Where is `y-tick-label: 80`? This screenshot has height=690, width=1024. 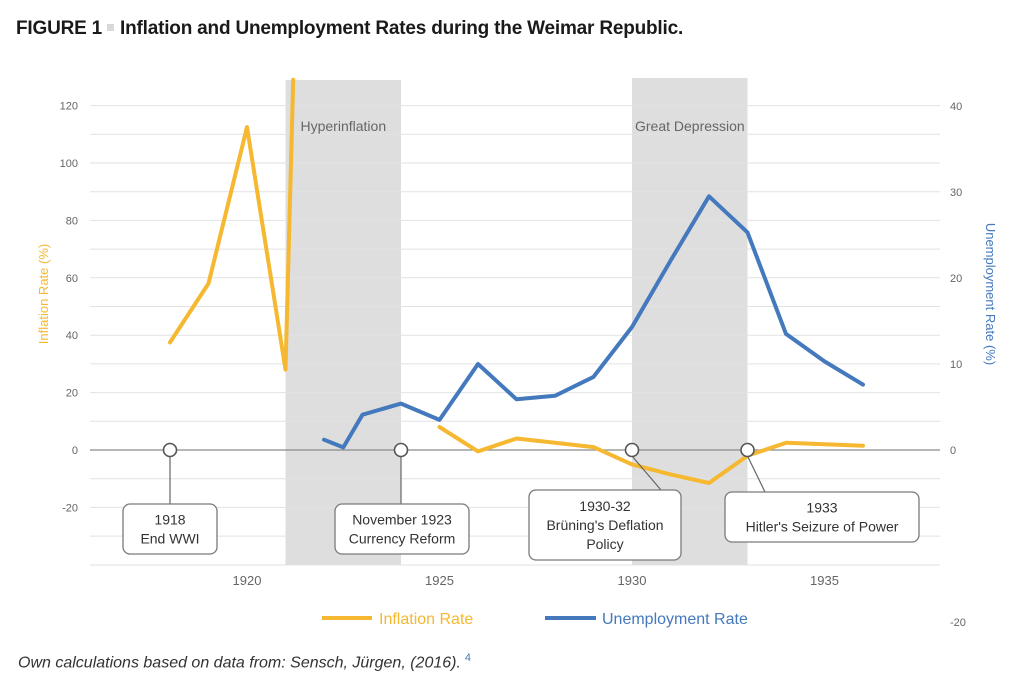 y-tick-label: 80 is located at coordinates (72, 221).